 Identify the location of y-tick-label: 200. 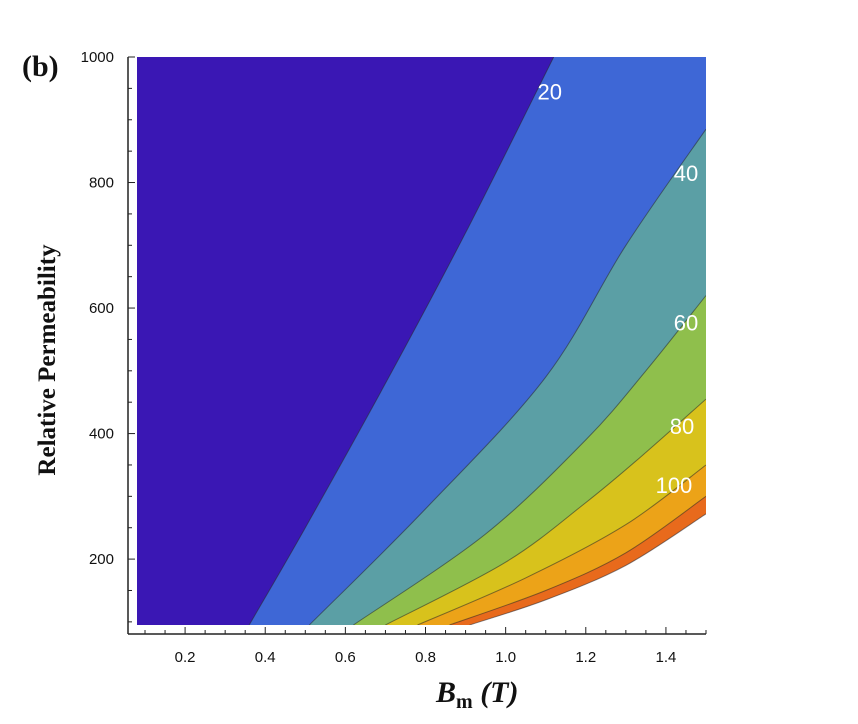
(101, 559).